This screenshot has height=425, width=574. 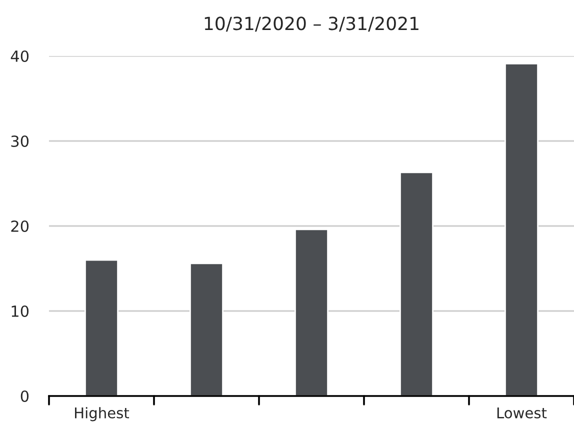 I want to click on x-tick-label: Lowest, so click(x=522, y=413).